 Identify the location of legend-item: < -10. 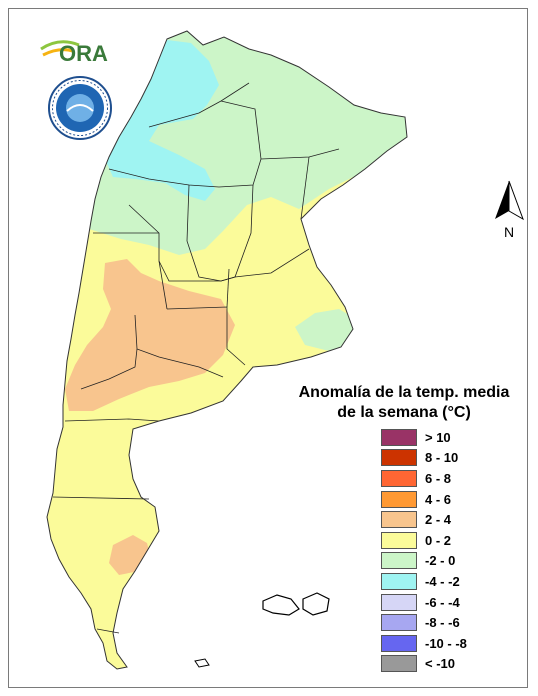
(424, 664).